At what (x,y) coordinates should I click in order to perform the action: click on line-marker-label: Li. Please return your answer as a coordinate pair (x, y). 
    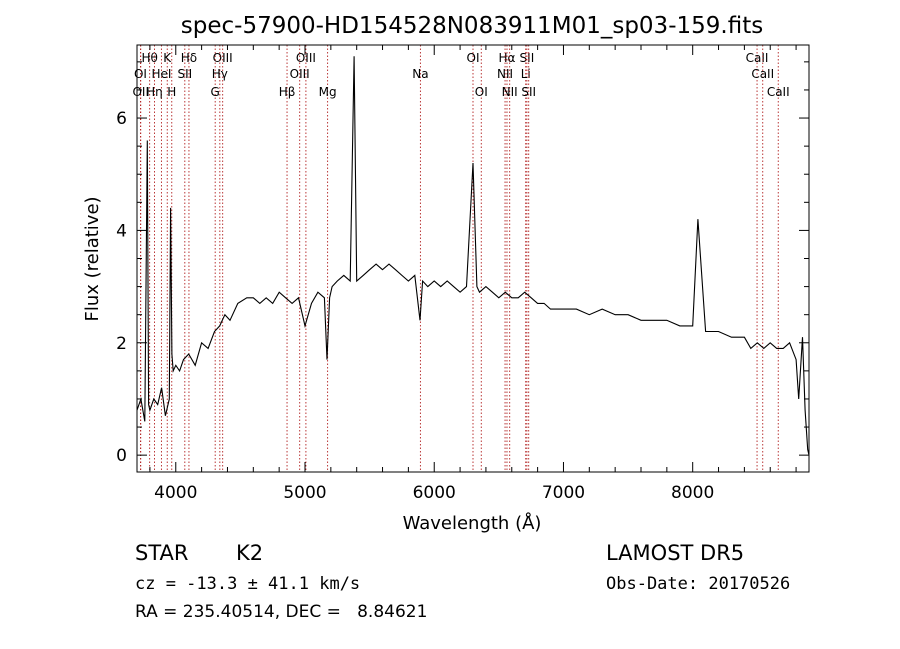
    Looking at the image, I should click on (526, 74).